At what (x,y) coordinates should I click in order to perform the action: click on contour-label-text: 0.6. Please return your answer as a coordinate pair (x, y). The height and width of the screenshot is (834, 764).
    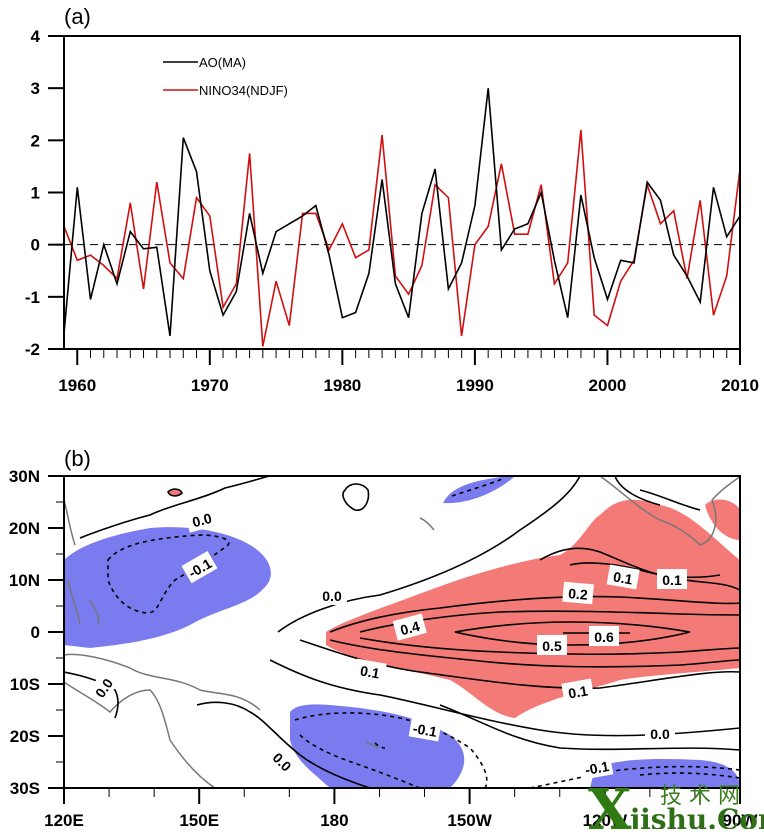
    Looking at the image, I should click on (604, 637).